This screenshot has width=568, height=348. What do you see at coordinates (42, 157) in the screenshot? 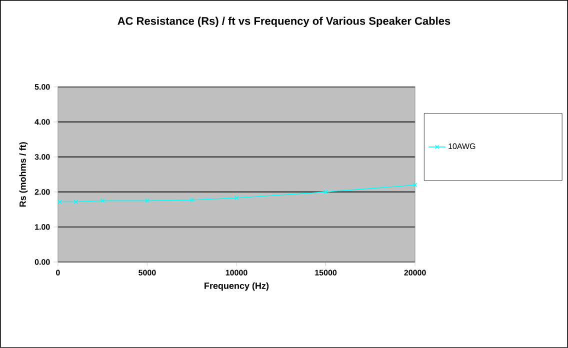
I see `y-tick-label: 3.00` at bounding box center [42, 157].